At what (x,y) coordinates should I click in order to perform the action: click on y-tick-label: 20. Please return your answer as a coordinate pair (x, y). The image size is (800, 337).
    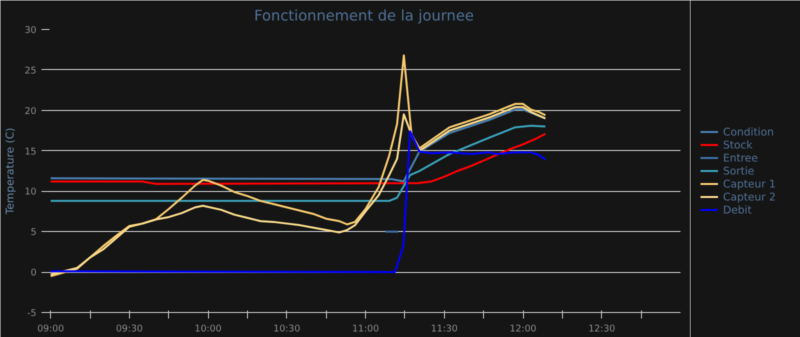
    Looking at the image, I should click on (30, 111).